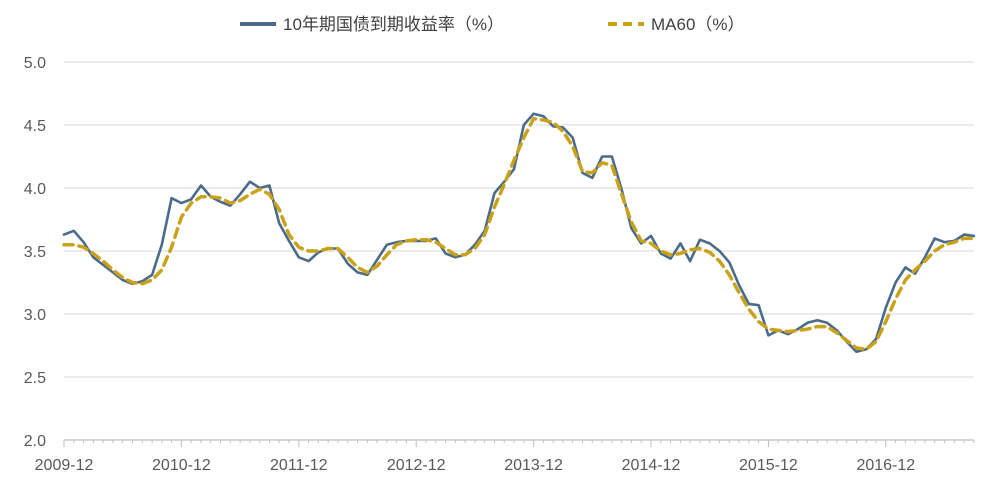  I want to click on legend: 10年期国债到期收益率（%） MA60（%）, so click(492, 24).